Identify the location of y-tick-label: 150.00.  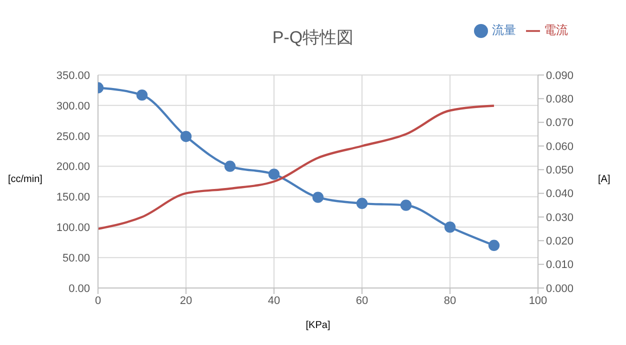
(73, 198).